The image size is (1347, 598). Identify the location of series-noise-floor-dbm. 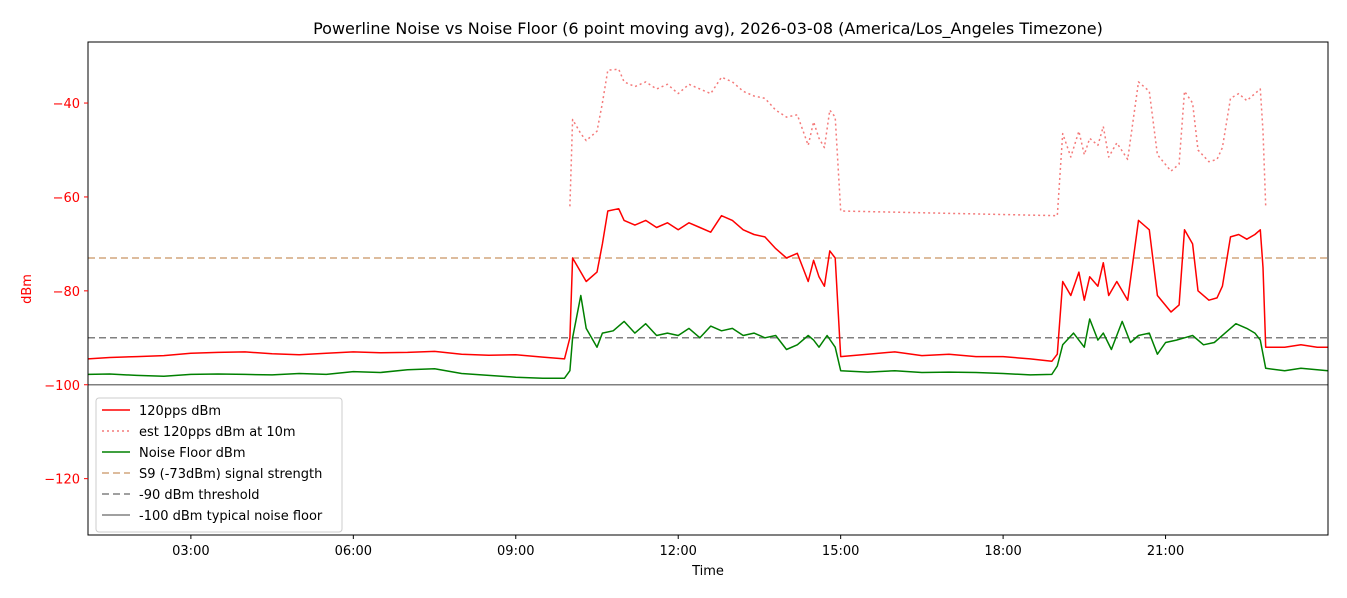
(708, 336).